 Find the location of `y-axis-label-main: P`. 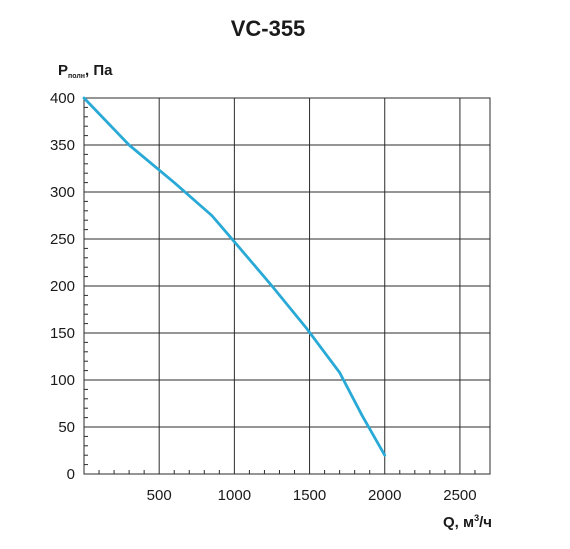

y-axis-label-main: P is located at coordinates (63, 70).